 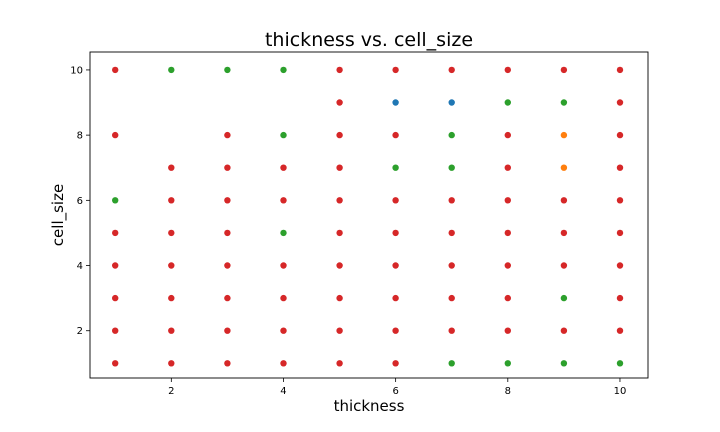 I want to click on y-tick-label: 10, so click(x=76, y=70).